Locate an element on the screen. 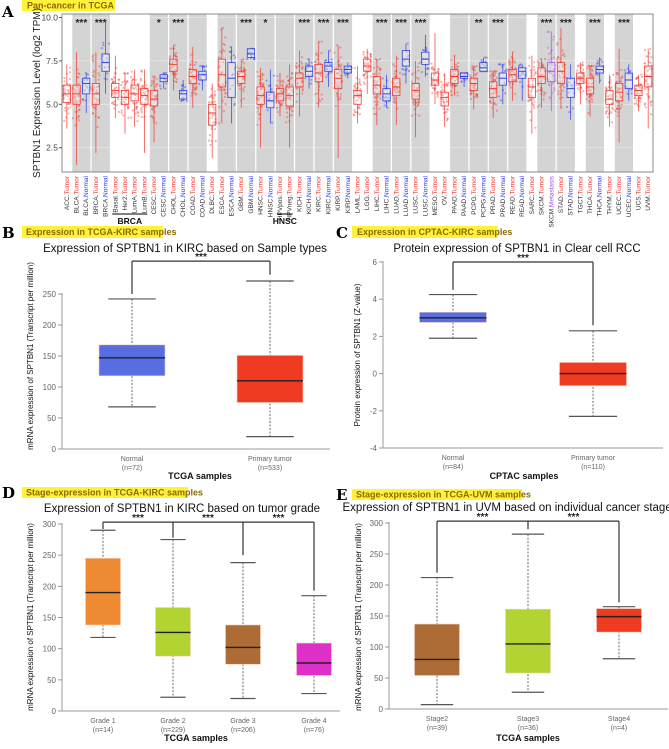 The width and height of the screenshot is (669, 749). panel-c-letter: C is located at coordinates (342, 233).